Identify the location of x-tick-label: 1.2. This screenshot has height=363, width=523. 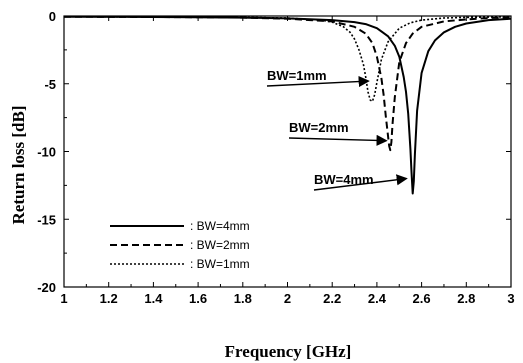
(109, 298).